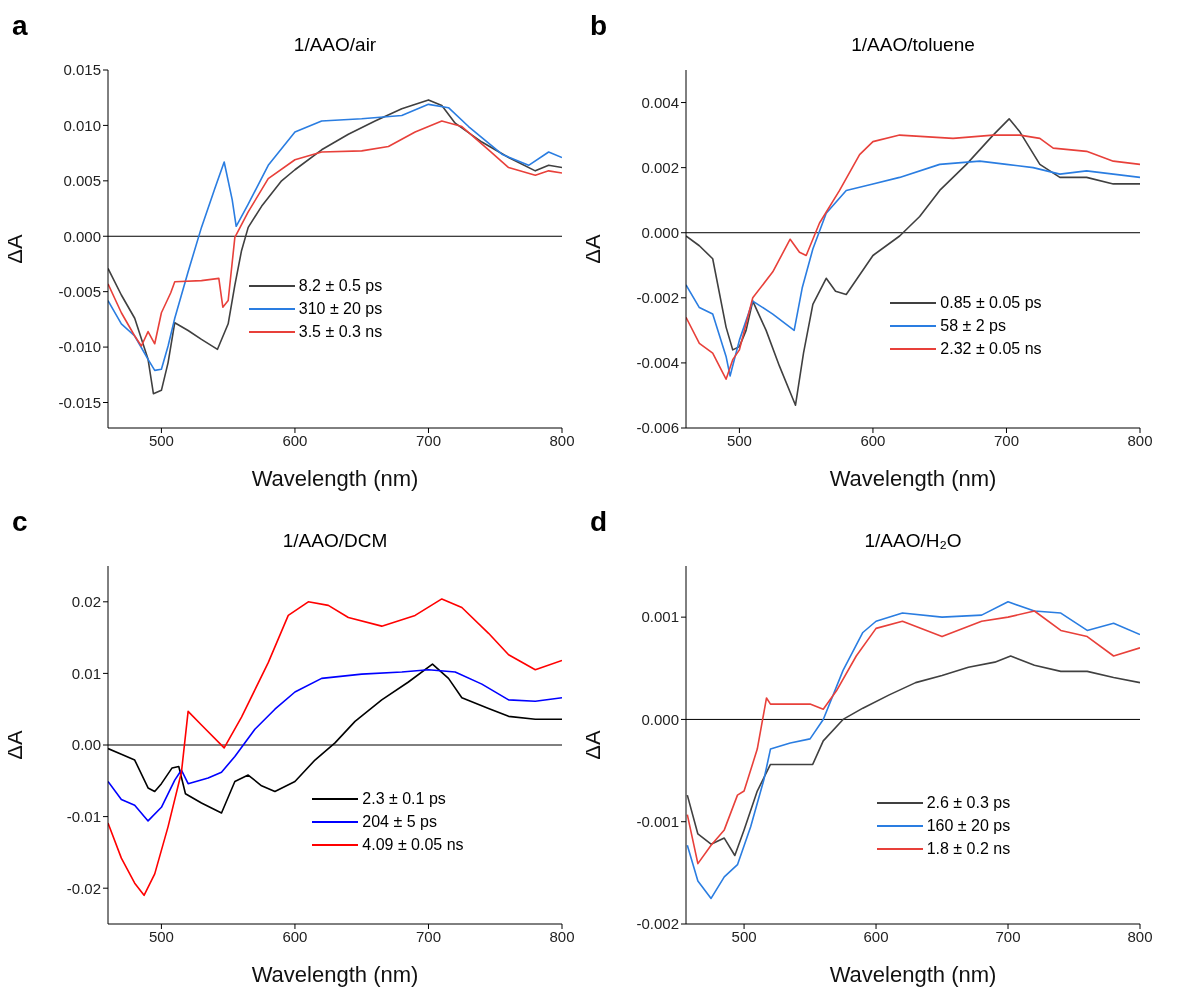  What do you see at coordinates (968, 826) in the screenshot?
I see `legend-label: 160 ± 20 ps` at bounding box center [968, 826].